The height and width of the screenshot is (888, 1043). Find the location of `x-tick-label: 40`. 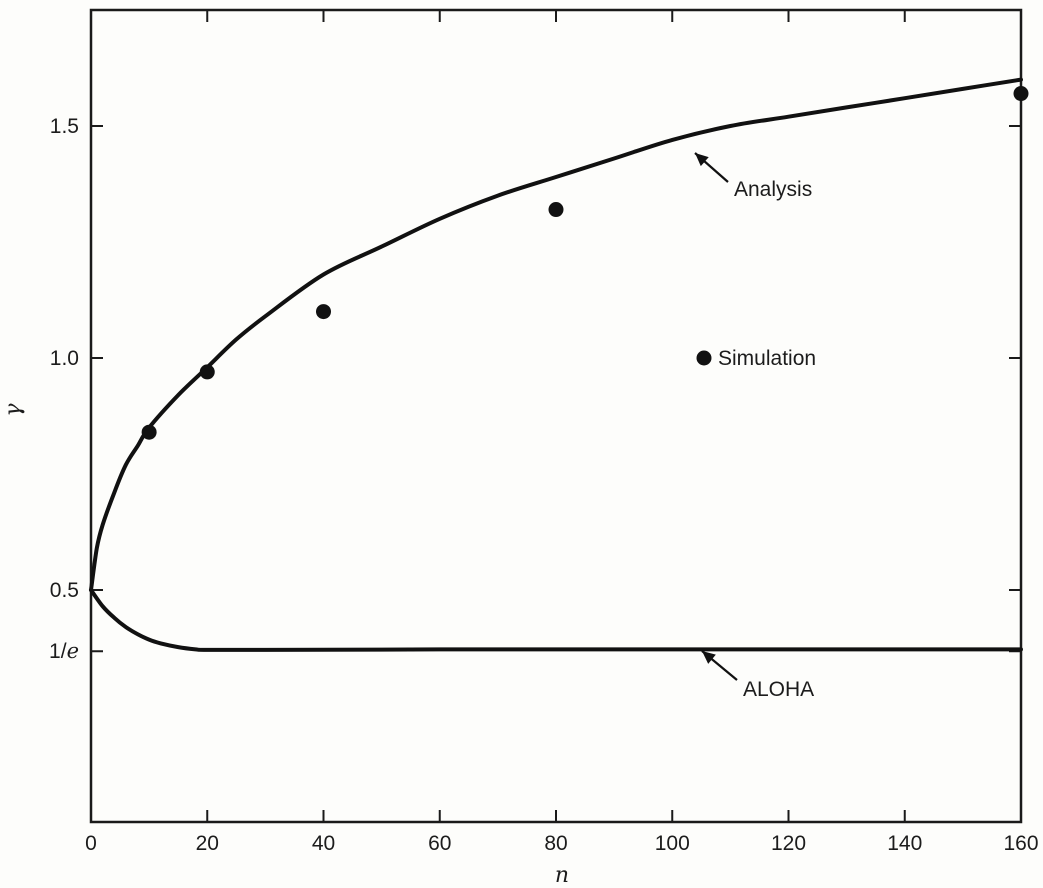

x-tick-label: 40 is located at coordinates (323, 843).